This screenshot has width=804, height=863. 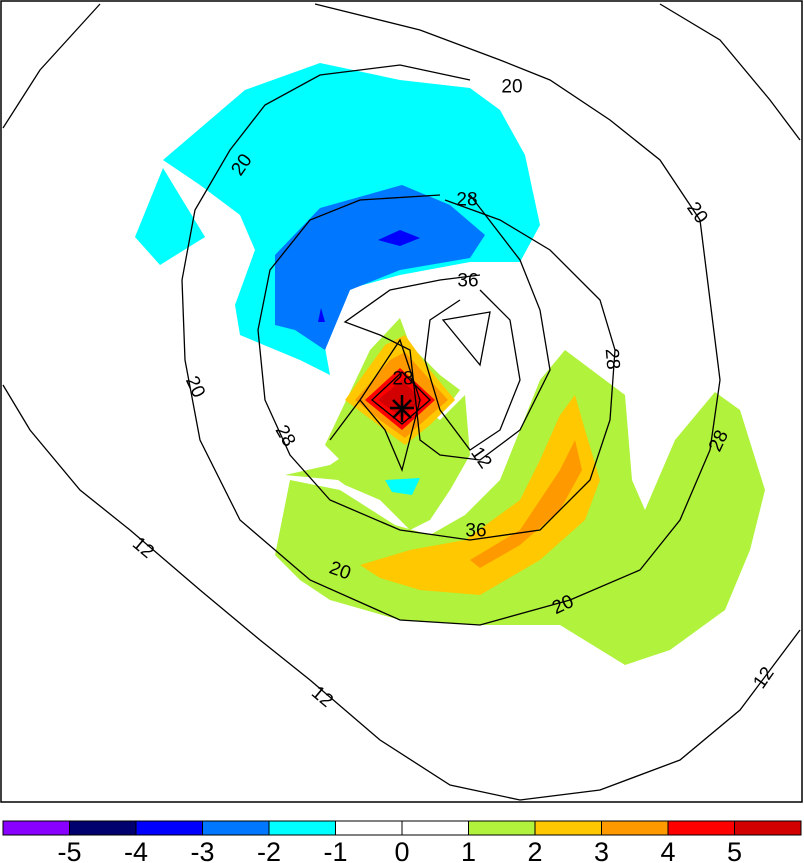 What do you see at coordinates (534, 850) in the screenshot?
I see `colorbar-tick-label: 2` at bounding box center [534, 850].